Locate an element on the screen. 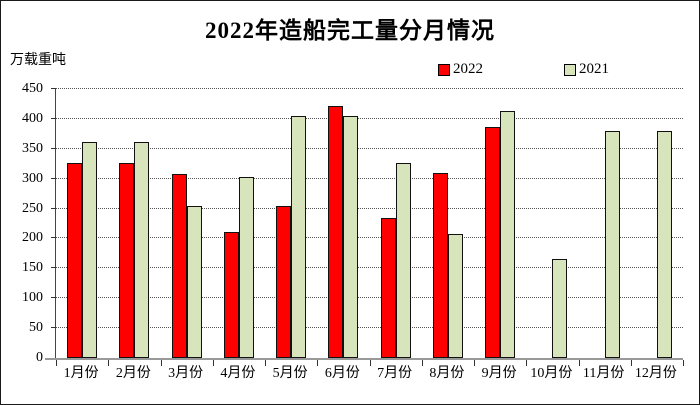  month-group-1月份 is located at coordinates (82, 223).